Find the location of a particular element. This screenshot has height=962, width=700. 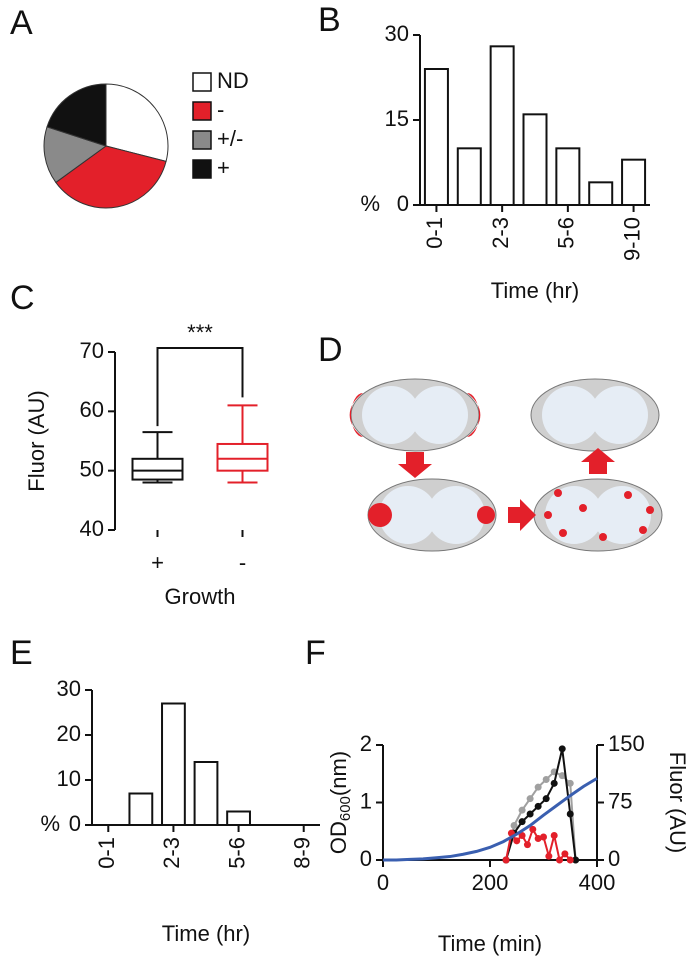

diagram is located at coordinates (506, 465).